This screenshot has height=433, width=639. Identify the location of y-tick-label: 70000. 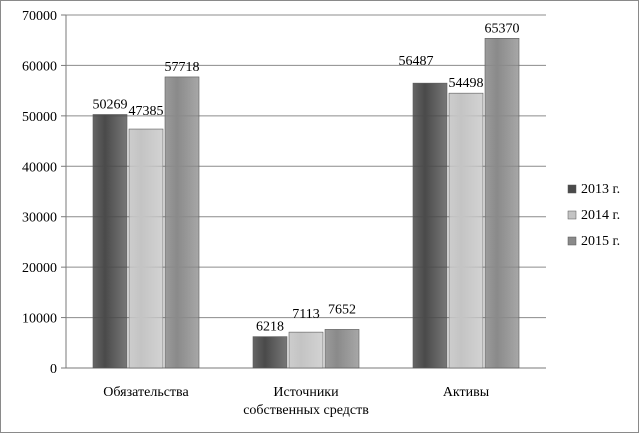
(39, 16).